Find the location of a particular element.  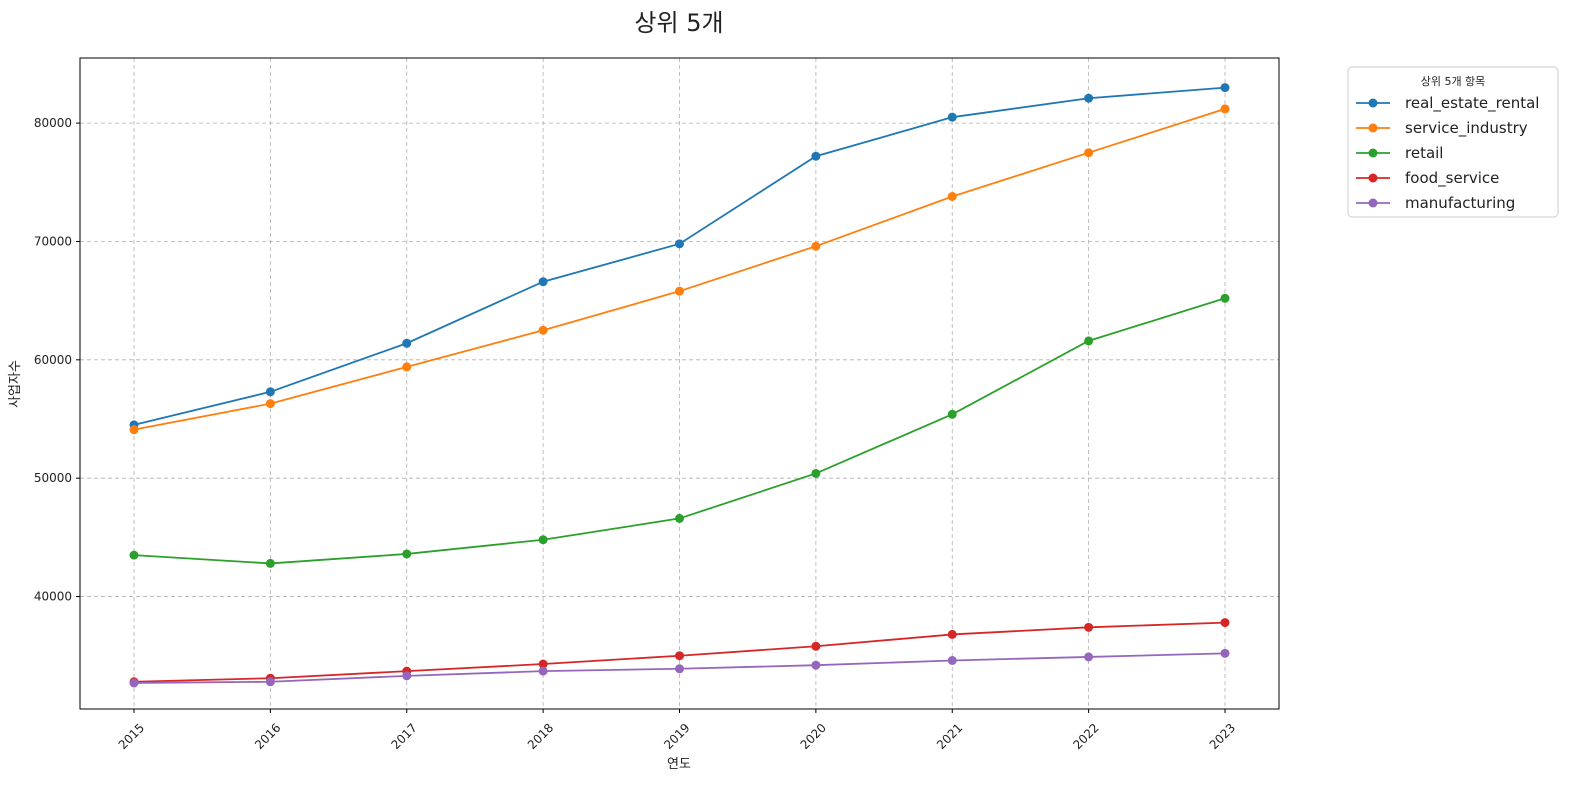

x-tick-label: 2020 is located at coordinates (813, 736).